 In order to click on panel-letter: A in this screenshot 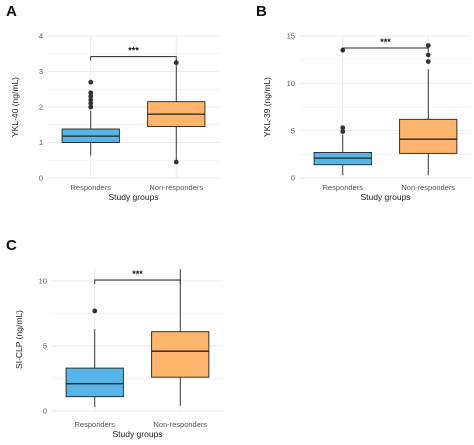, I will do `click(11, 11)`.